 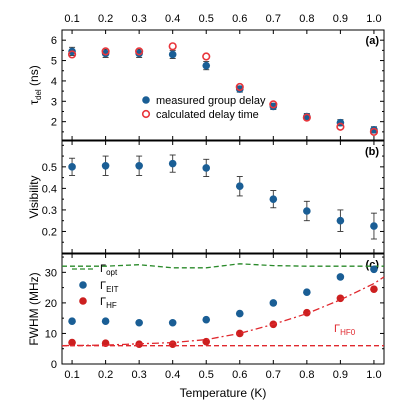 What do you see at coordinates (38, 94) in the screenshot?
I see `y-axis-label-ylabel_sub: del` at bounding box center [38, 94].